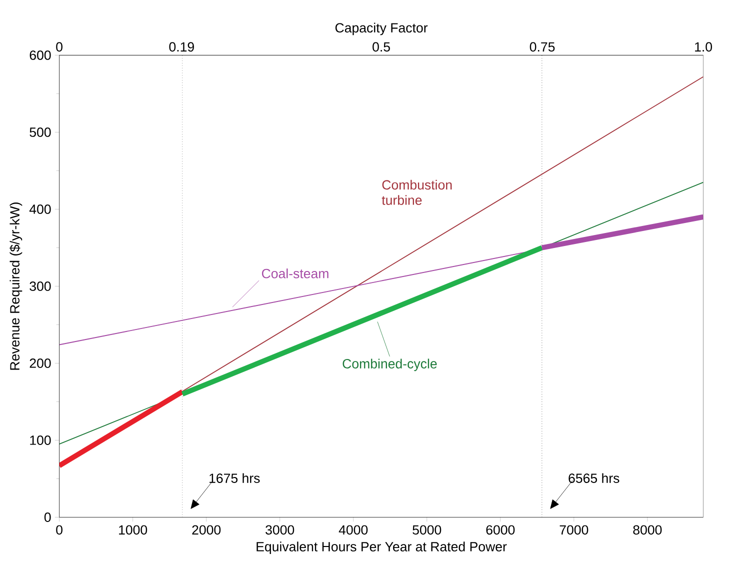  I want to click on x-tick-label: 8000, so click(647, 530).